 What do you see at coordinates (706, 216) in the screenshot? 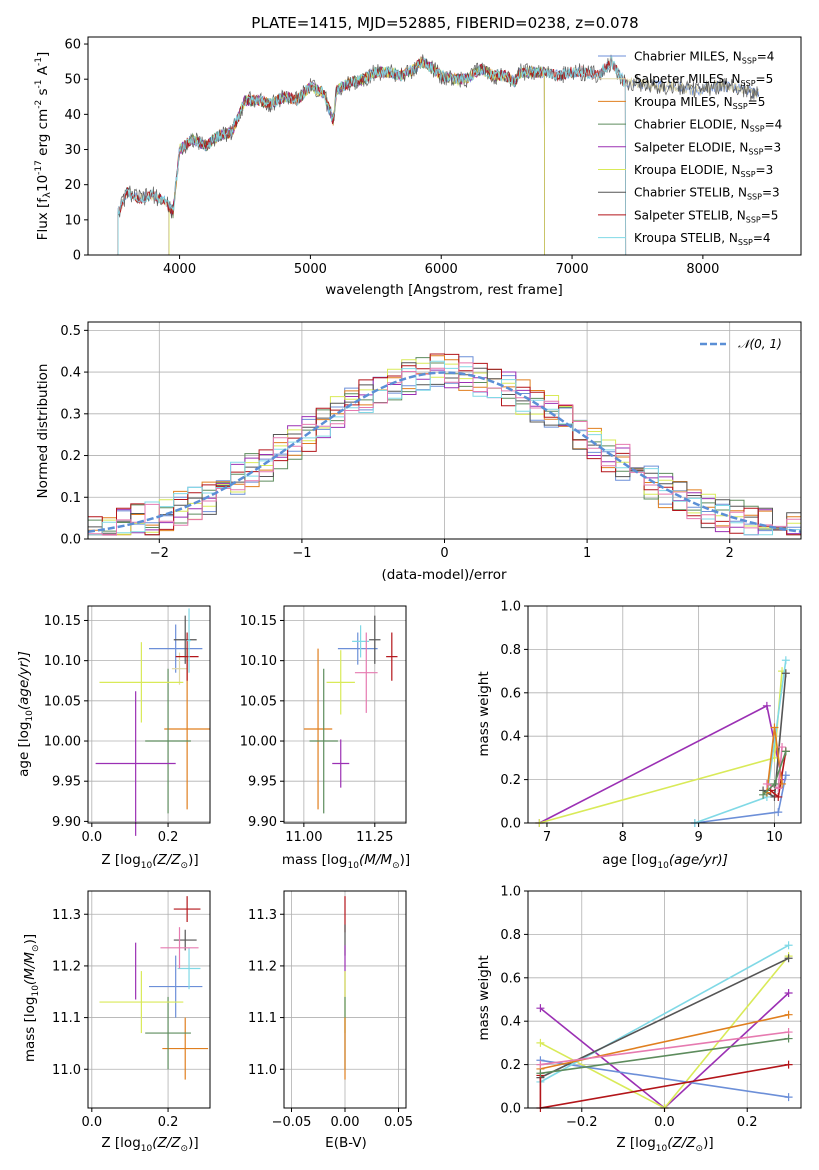
I see `legend-entry: Salpeter STELIB, NSSP=5` at bounding box center [706, 216].